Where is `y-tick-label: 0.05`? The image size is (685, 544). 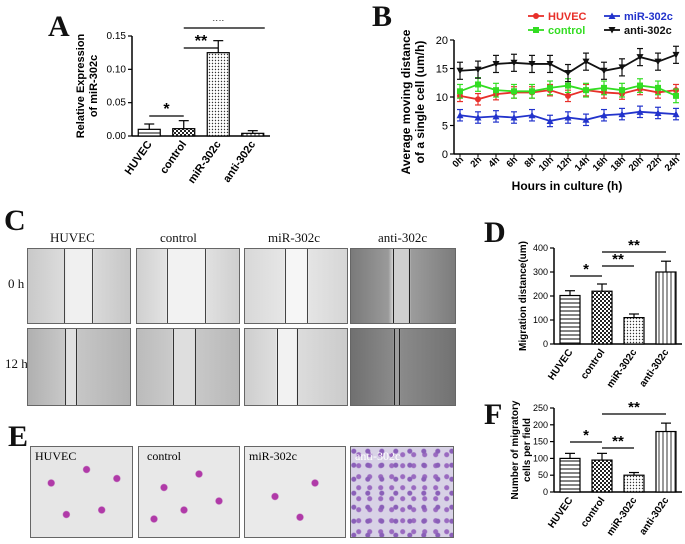 y-tick-label: 0.05 is located at coordinates (117, 103).